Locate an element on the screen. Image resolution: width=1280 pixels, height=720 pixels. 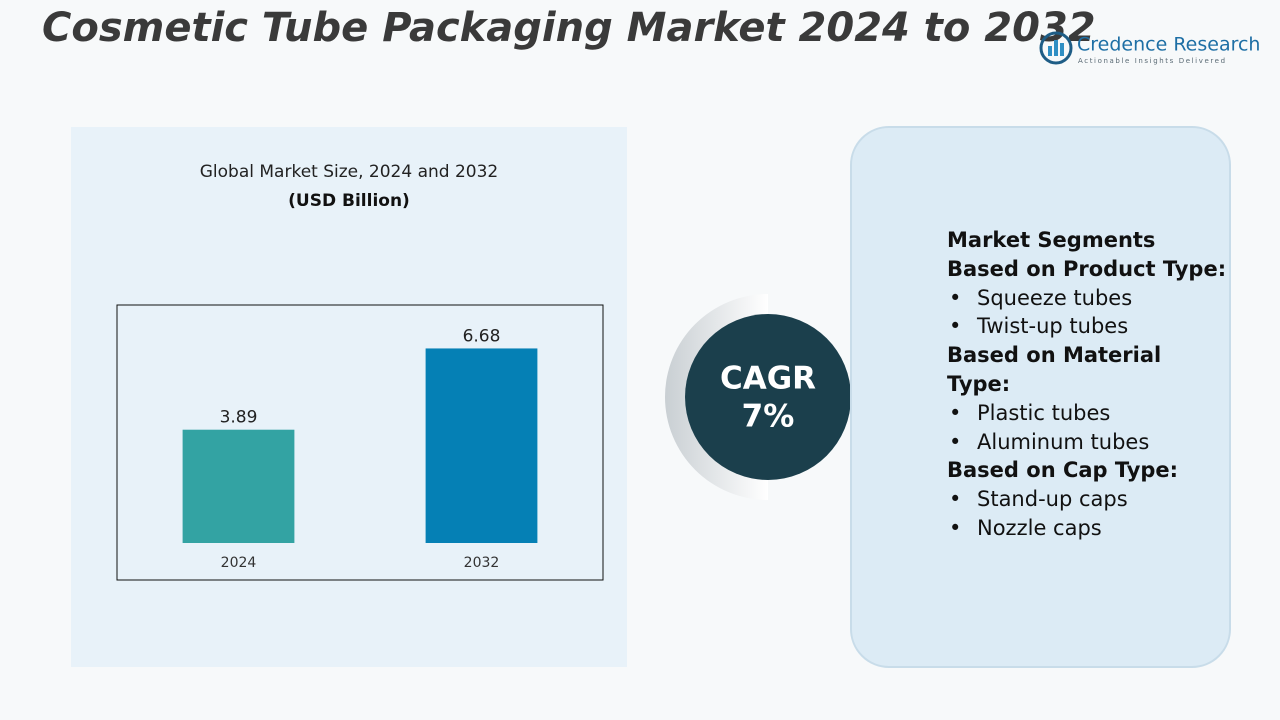
logo-tagline: Actionable Insights Delivered is located at coordinates (1152, 61).